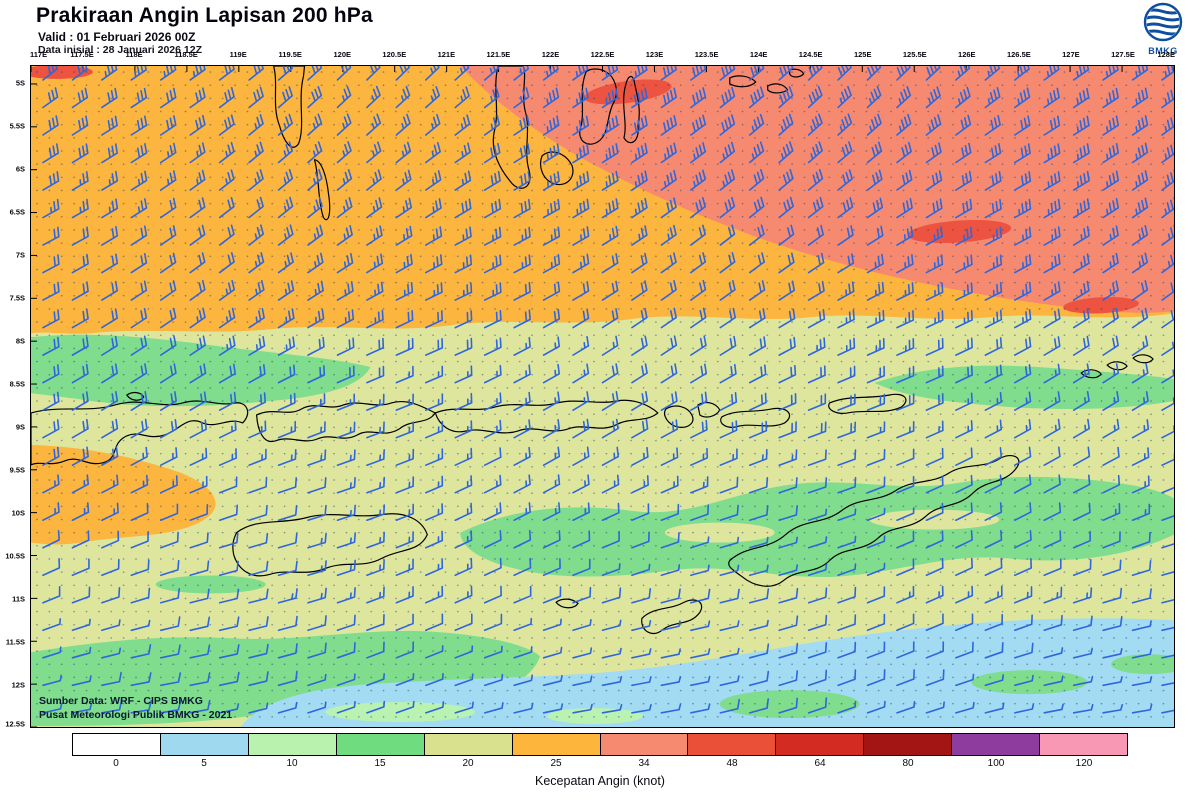  Describe the element at coordinates (186, 54) in the screenshot. I see `lon-tick-label: 118.5E` at that location.